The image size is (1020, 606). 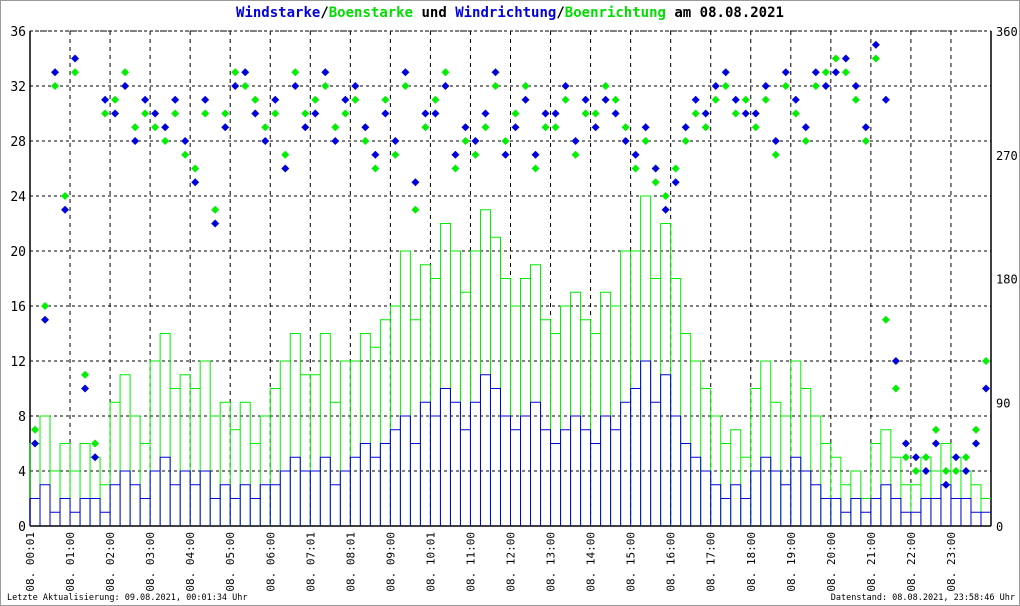 What do you see at coordinates (22, 527) in the screenshot?
I see `y-left-tick-label: 0` at bounding box center [22, 527].